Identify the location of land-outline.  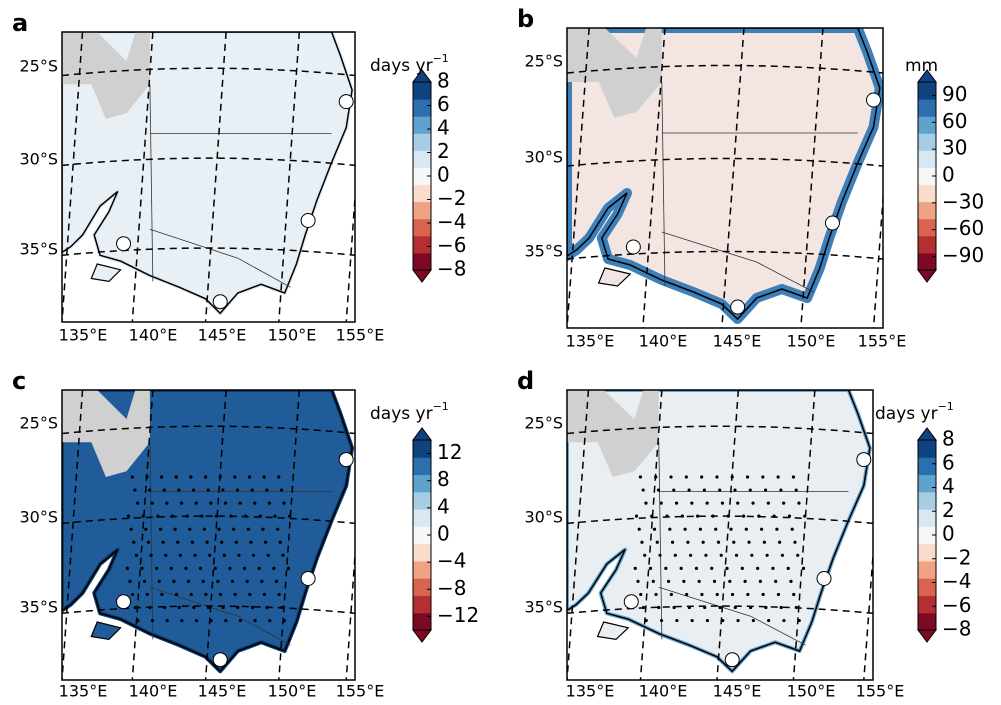
(207, 173).